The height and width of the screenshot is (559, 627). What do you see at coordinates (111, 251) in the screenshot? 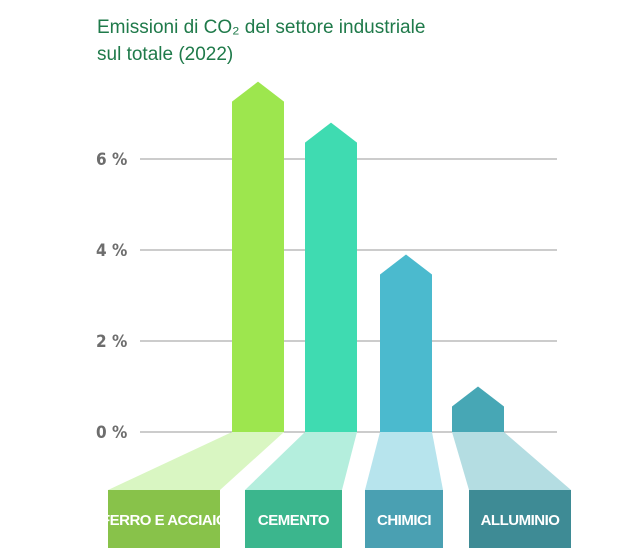
I see `y-tick-label: 4 %` at bounding box center [111, 251].